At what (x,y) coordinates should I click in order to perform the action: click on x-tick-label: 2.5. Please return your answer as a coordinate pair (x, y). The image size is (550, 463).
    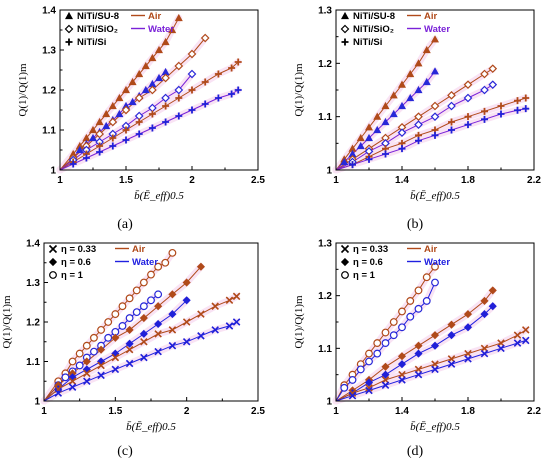
    Looking at the image, I should click on (258, 411).